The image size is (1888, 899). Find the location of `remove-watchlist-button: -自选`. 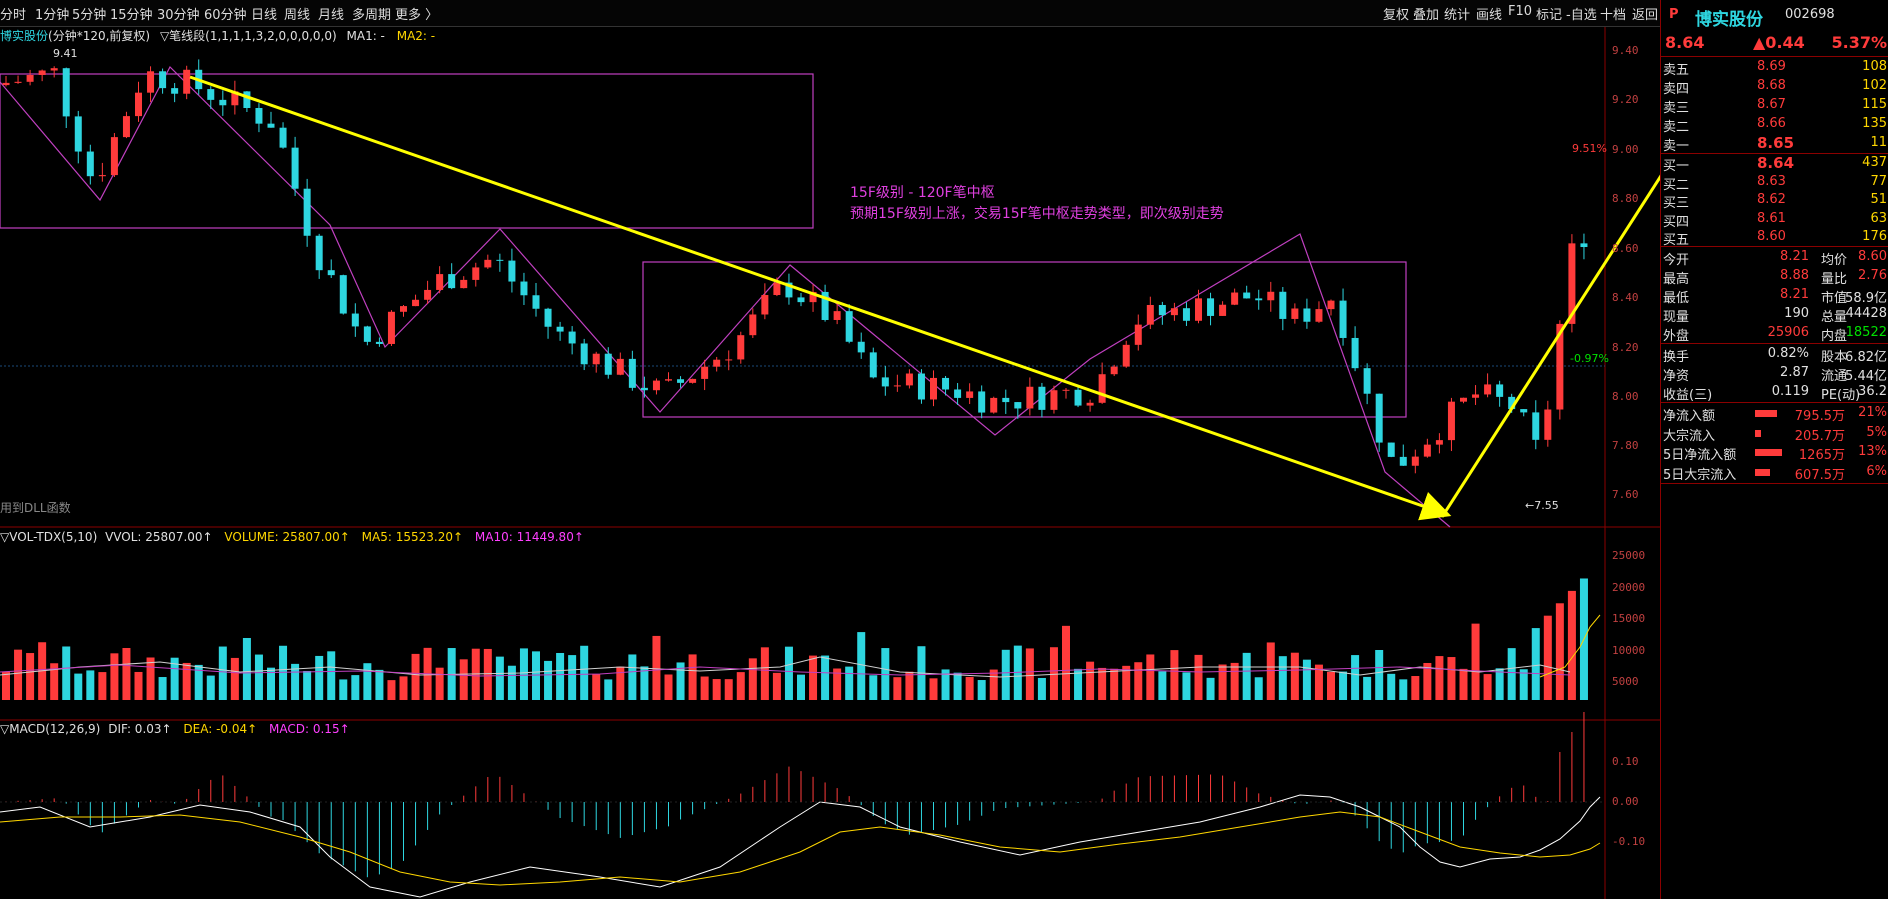

remove-watchlist-button: -自选 is located at coordinates (1581, 15).